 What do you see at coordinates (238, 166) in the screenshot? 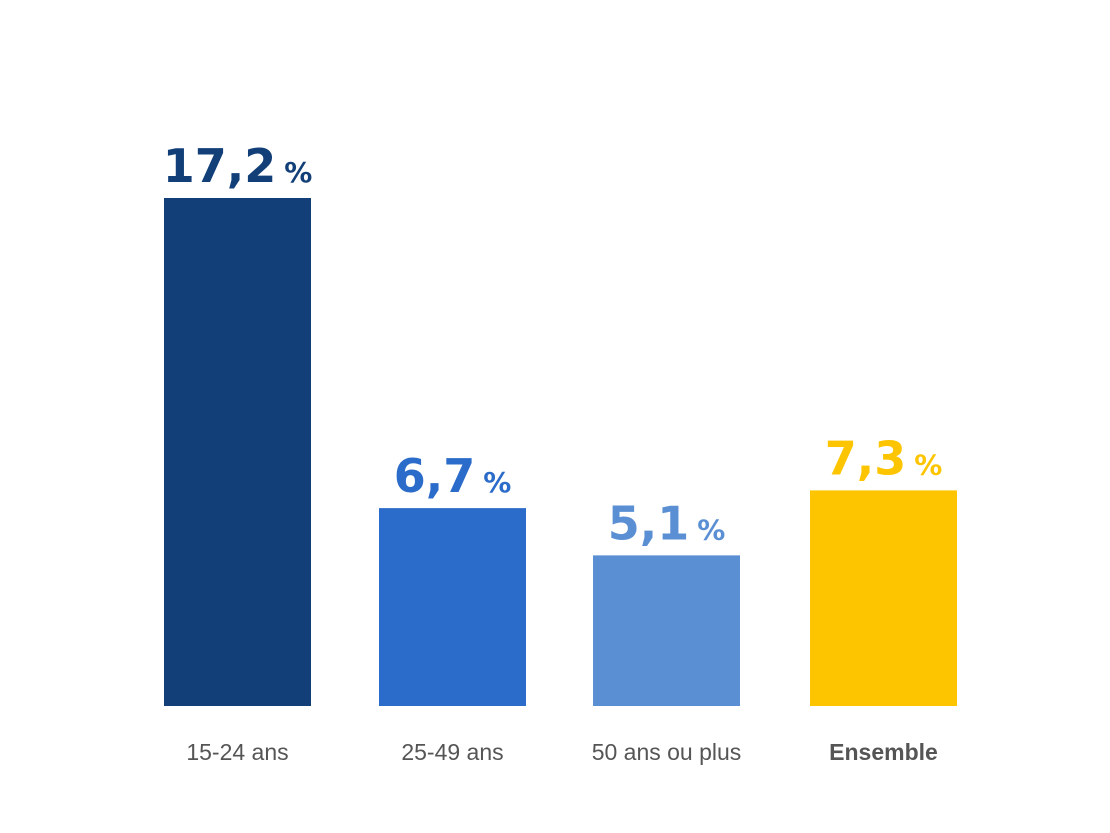
I see `value-label-15-24-ans: 17,2%` at bounding box center [238, 166].